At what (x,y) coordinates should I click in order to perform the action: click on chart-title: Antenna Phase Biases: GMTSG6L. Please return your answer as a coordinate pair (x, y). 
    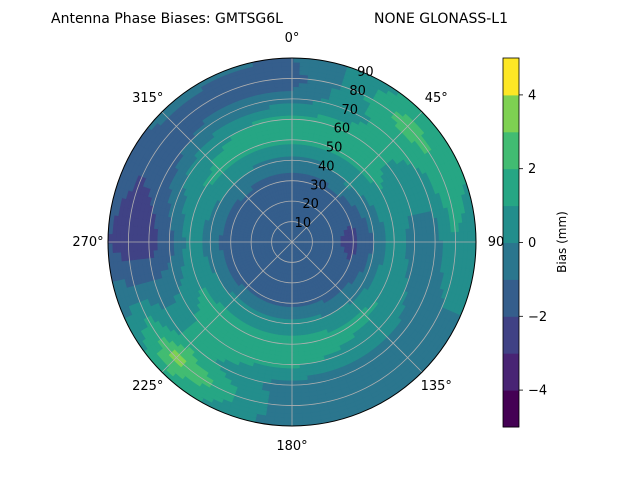
    Looking at the image, I should click on (167, 19).